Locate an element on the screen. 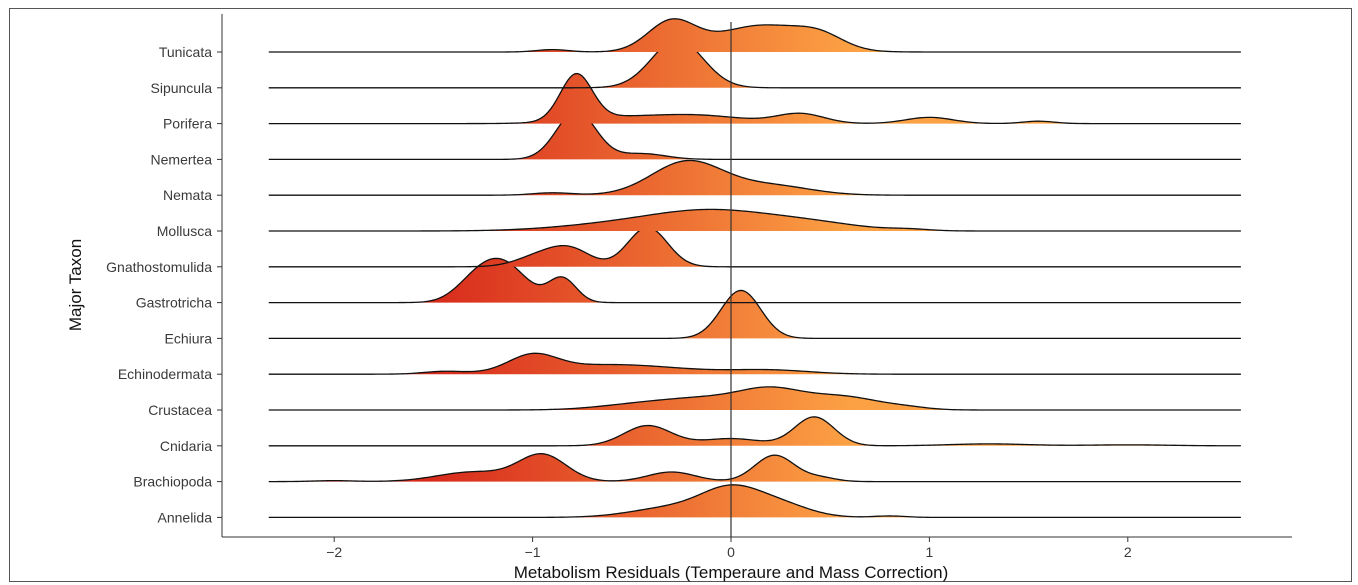 Image resolution: width=1358 pixels, height=585 pixels. x-tick-label: 0 is located at coordinates (731, 552).